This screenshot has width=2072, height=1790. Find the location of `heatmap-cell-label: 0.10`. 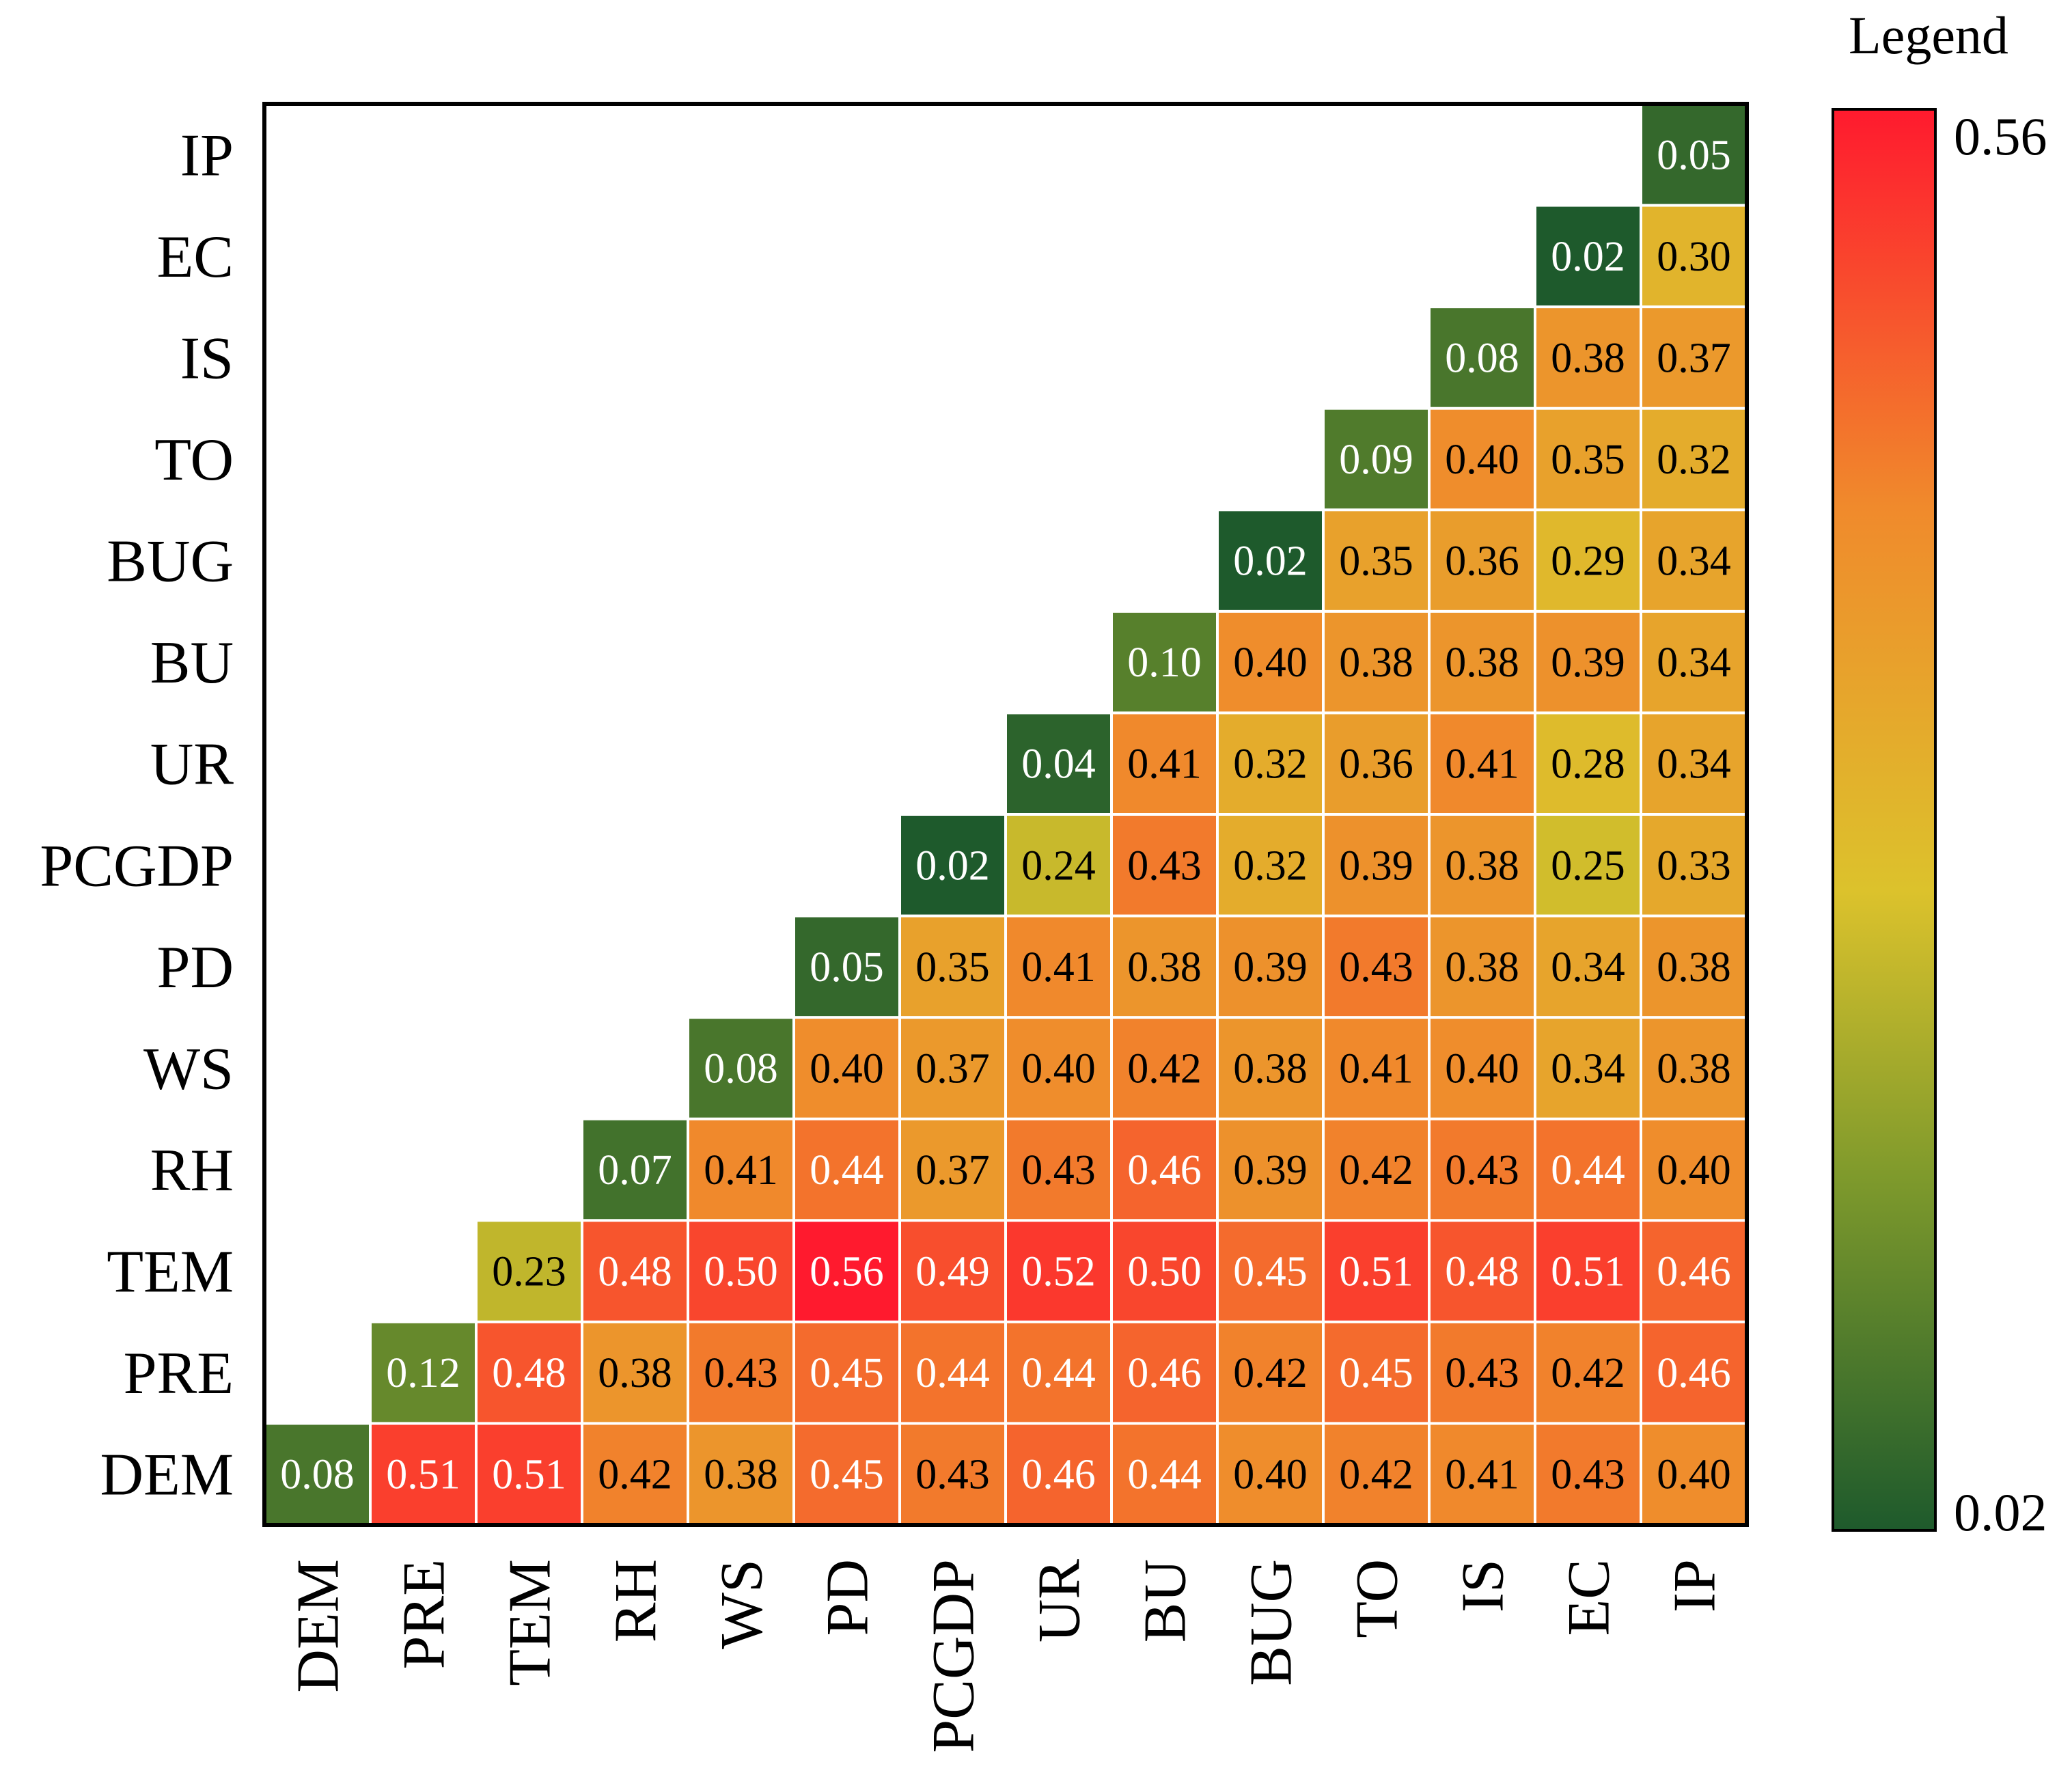

heatmap-cell-label: 0.10 is located at coordinates (1164, 662).